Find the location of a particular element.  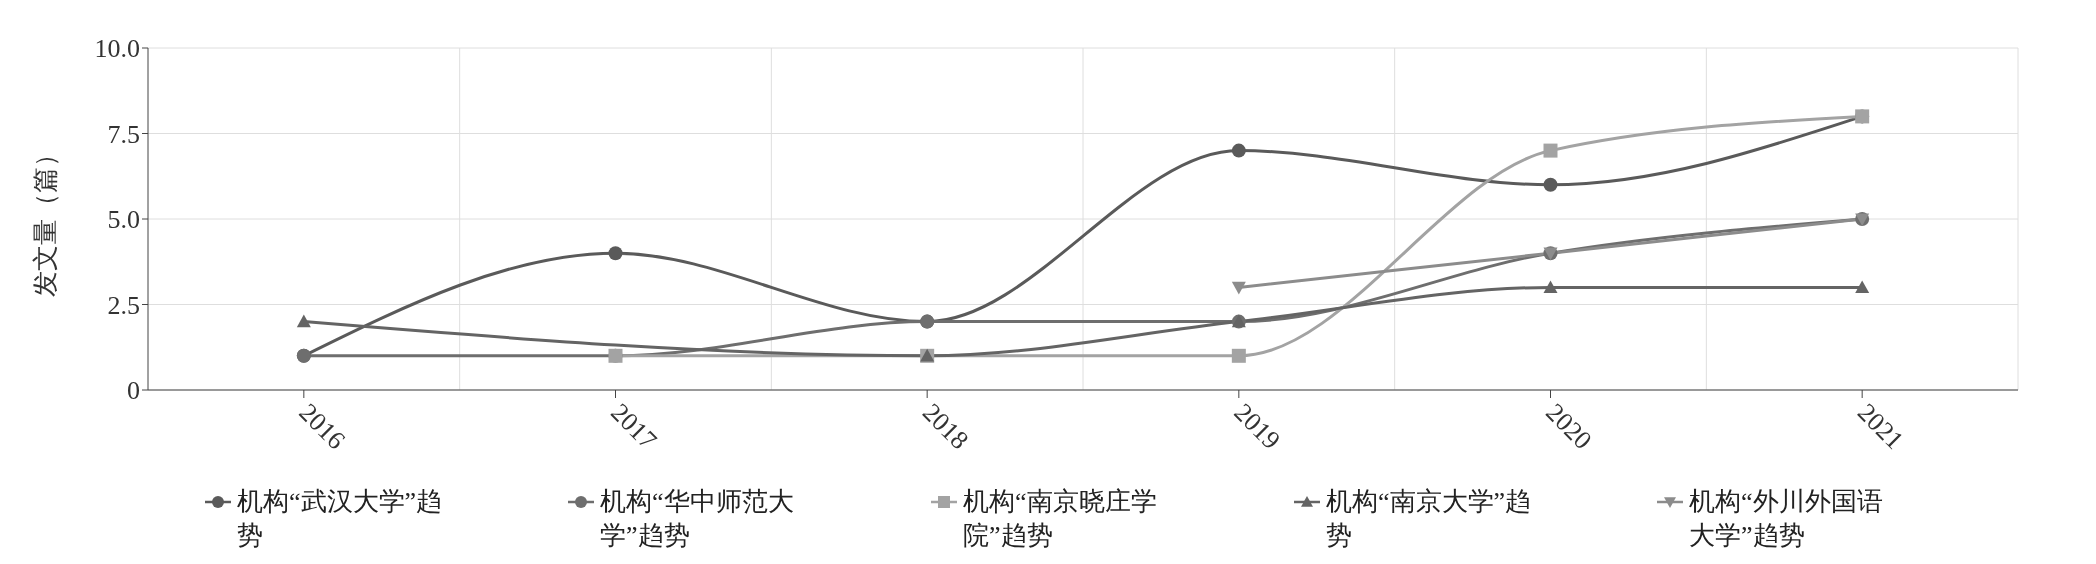

x-tick-label: 2017 is located at coordinates (634, 426).